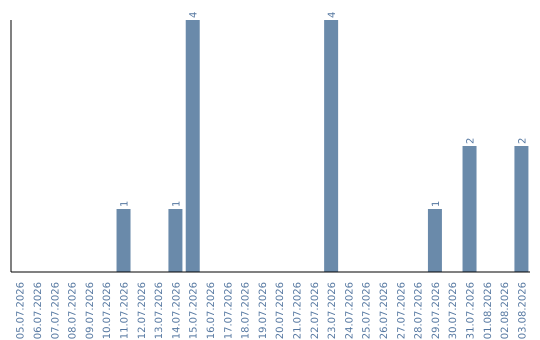 Image resolution: width=540 pixels, height=340 pixels. What do you see at coordinates (56, 311) in the screenshot?
I see `x-tick-label: 07.07.2026` at bounding box center [56, 311].